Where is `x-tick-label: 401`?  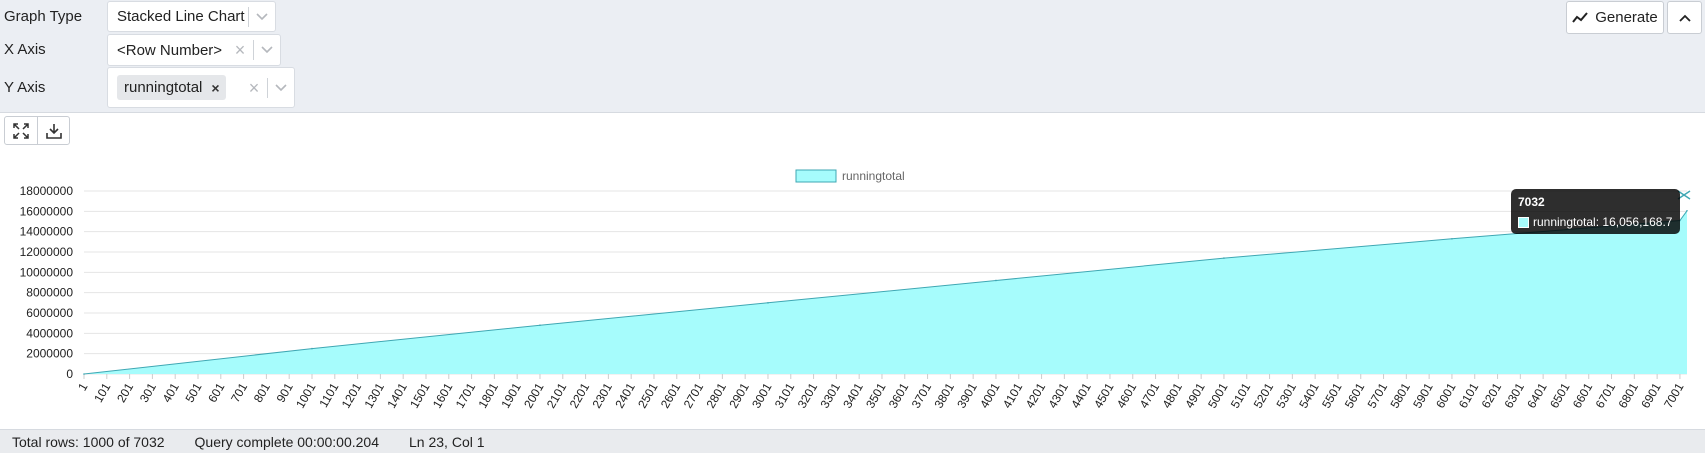 x-tick-label: 401 is located at coordinates (171, 392).